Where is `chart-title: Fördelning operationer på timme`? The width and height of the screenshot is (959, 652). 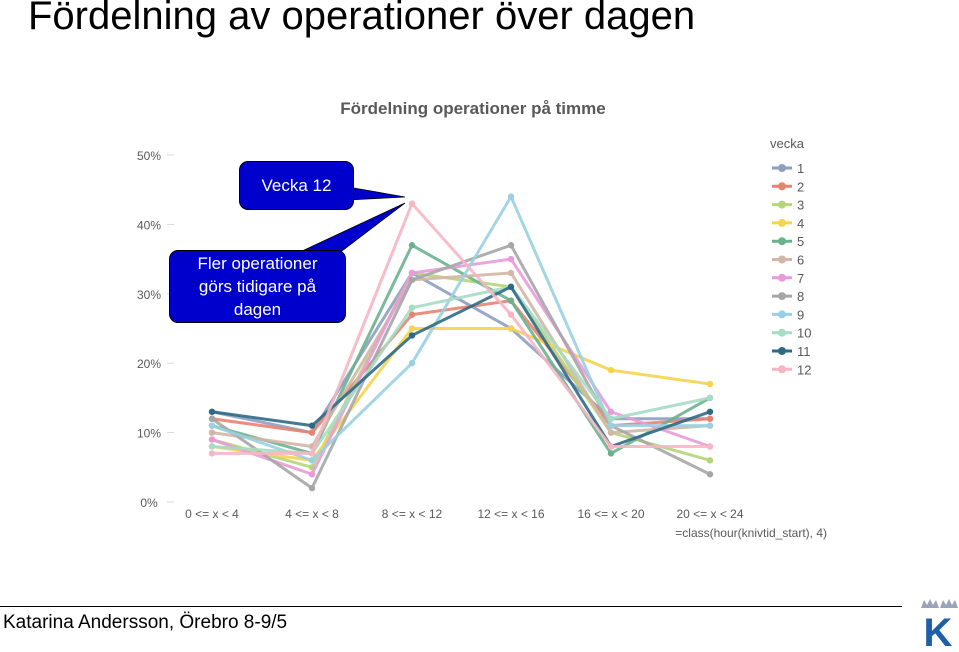
chart-title: Fördelning operationer på timme is located at coordinates (472, 108).